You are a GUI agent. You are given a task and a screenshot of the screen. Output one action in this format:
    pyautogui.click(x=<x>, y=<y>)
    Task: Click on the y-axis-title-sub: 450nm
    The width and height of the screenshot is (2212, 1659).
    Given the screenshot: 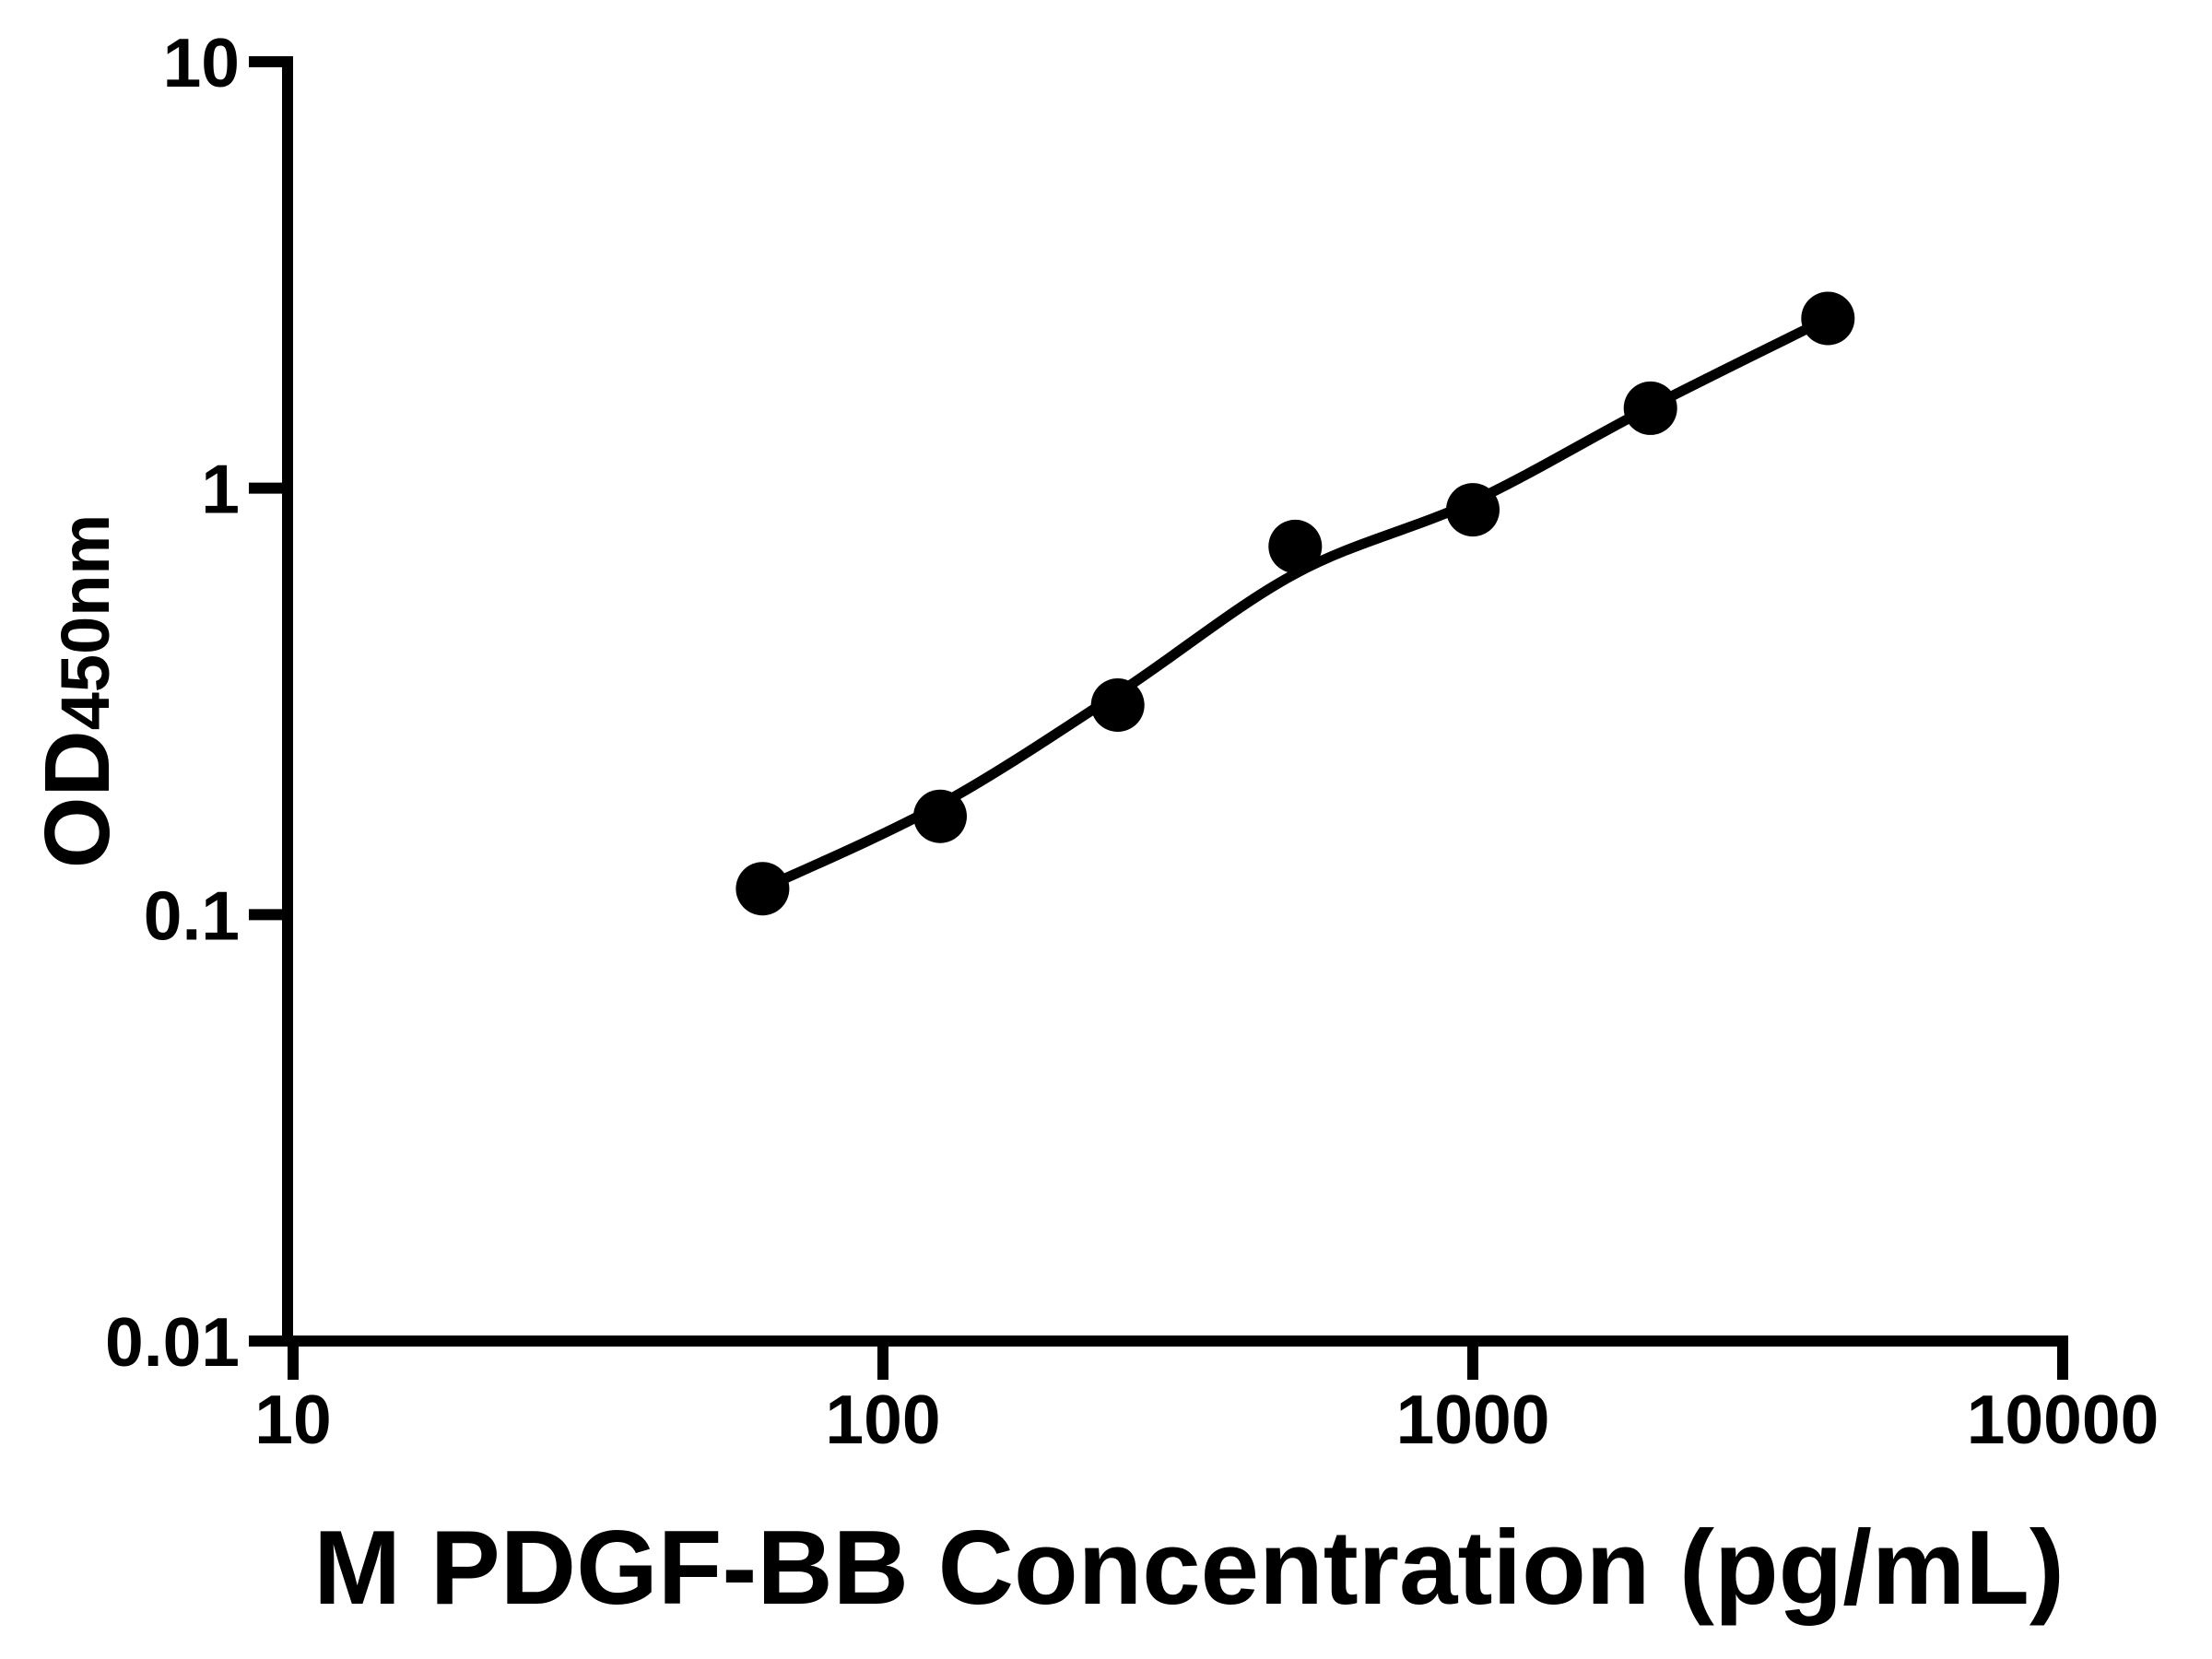 What is the action you would take?
    pyautogui.click(x=85, y=622)
    